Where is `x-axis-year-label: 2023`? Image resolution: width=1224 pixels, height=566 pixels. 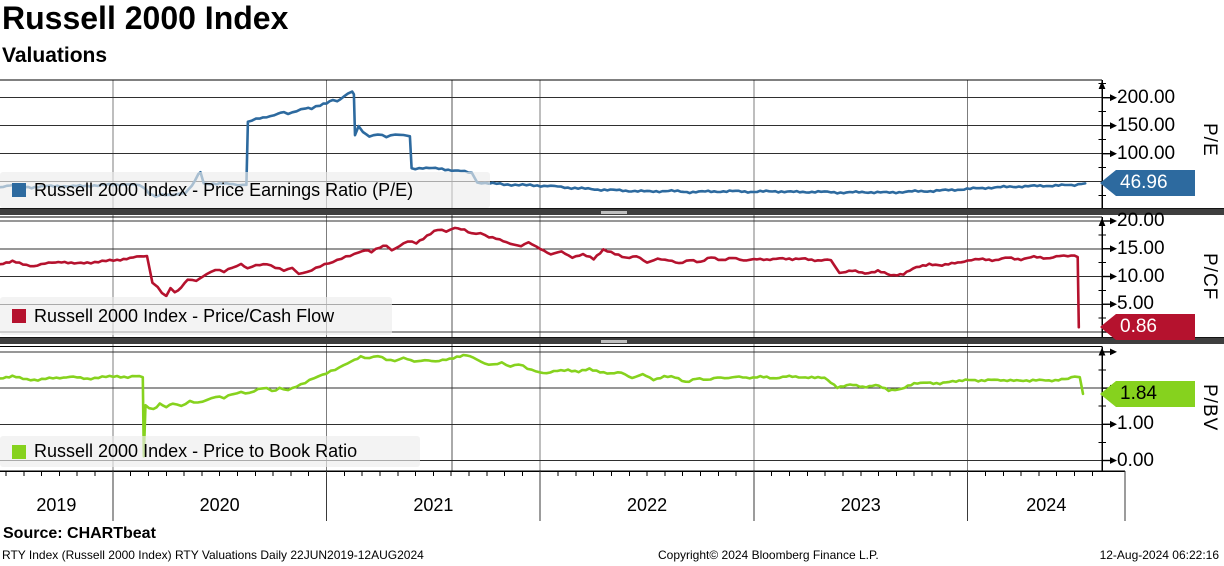 x-axis-year-label: 2023 is located at coordinates (860, 505).